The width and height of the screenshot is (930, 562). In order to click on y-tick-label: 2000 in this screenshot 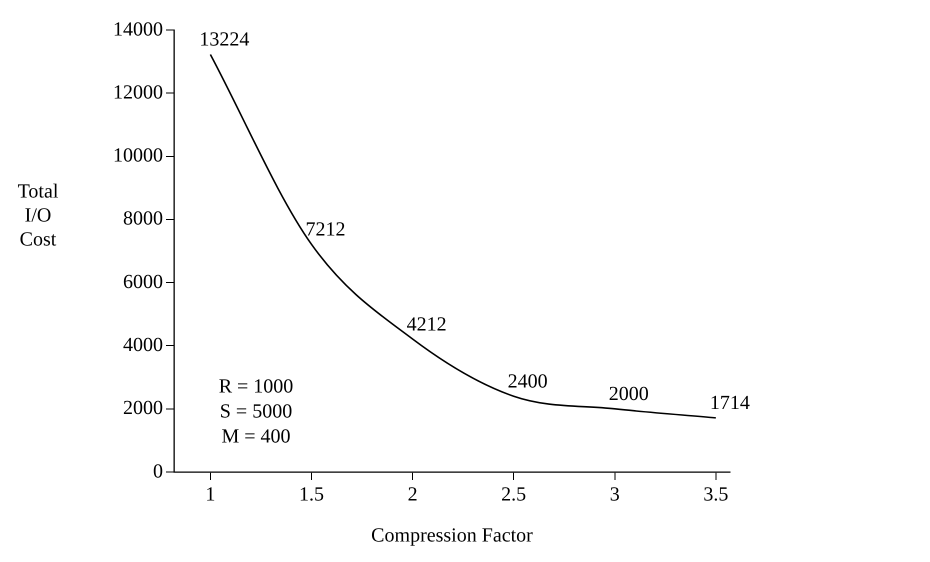, I will do `click(143, 408)`.